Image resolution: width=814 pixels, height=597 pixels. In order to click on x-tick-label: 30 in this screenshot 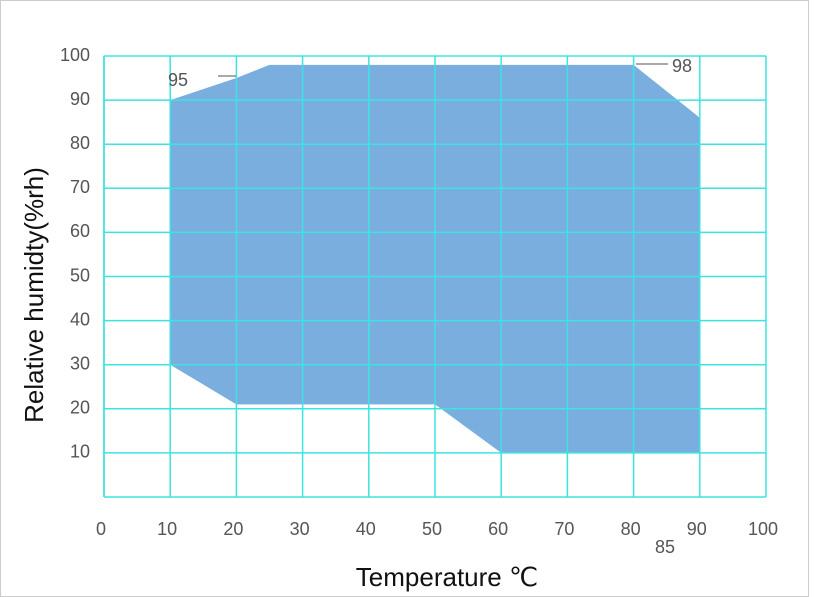, I will do `click(300, 529)`.